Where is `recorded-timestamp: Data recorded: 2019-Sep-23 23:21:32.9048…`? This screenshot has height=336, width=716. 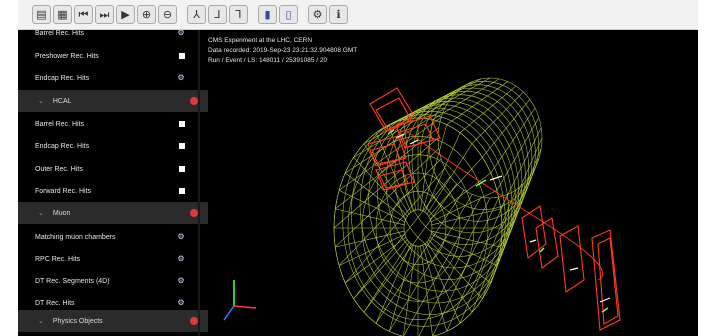 recorded-timestamp: Data recorded: 2019-Sep-23 23:21:32.9048… is located at coordinates (283, 50).